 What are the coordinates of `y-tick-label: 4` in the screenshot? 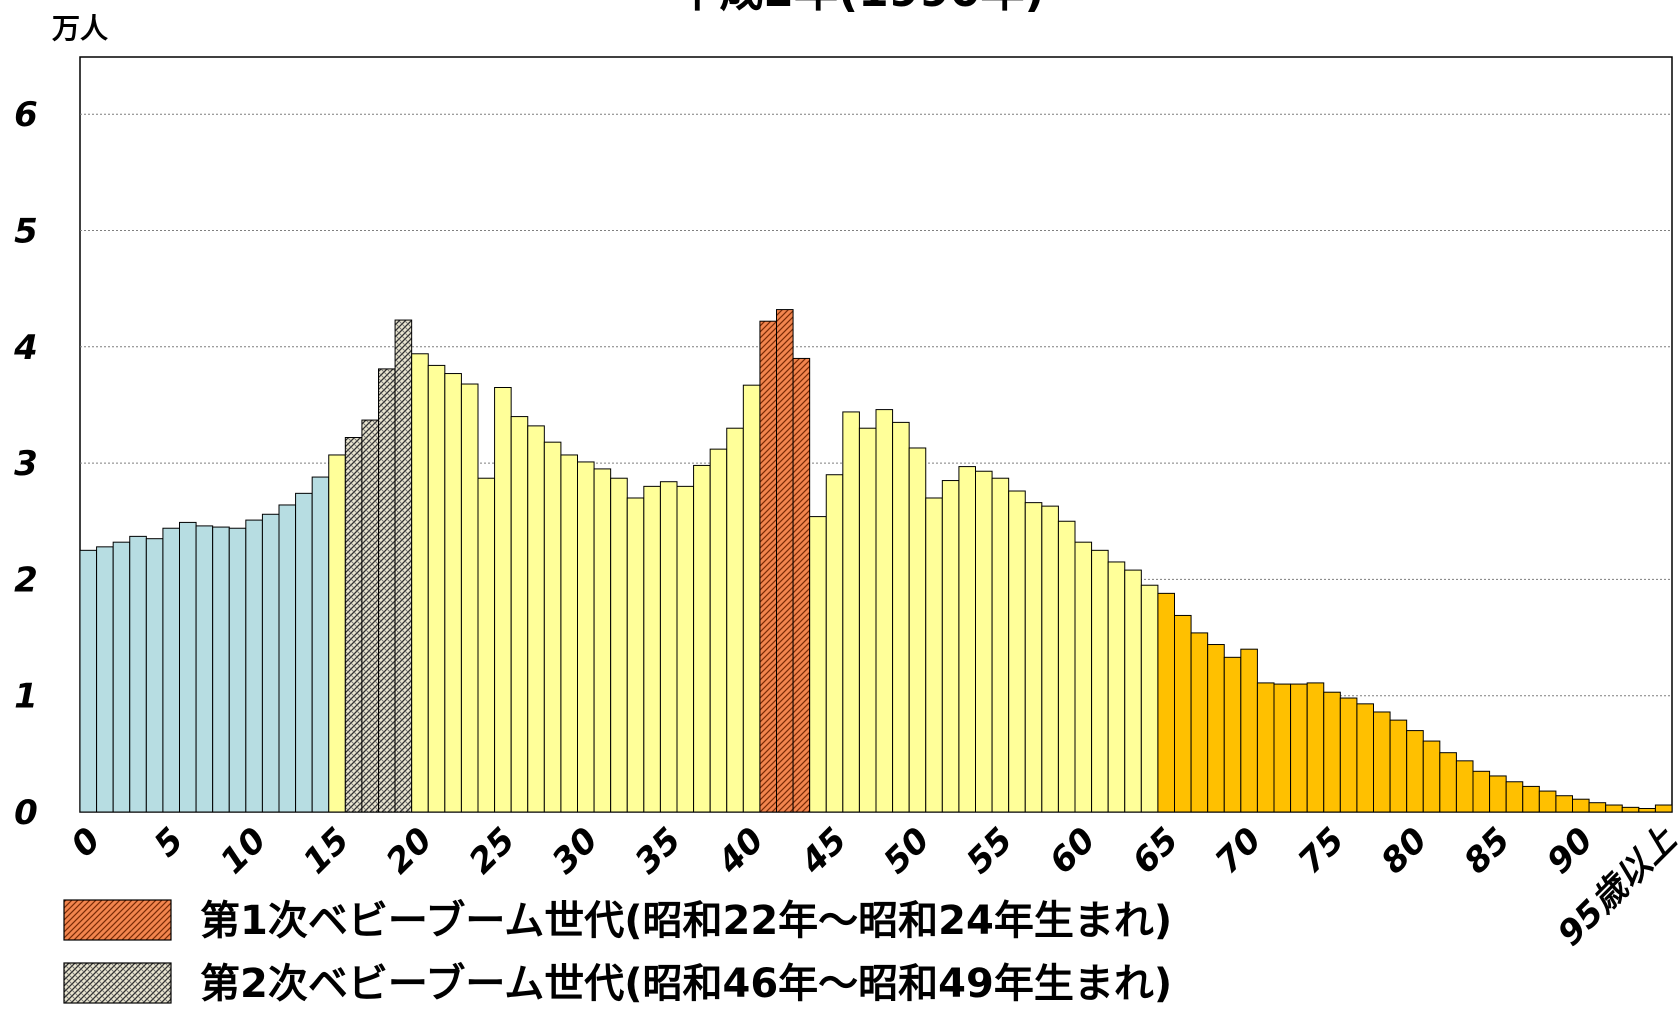 It's located at (25, 348).